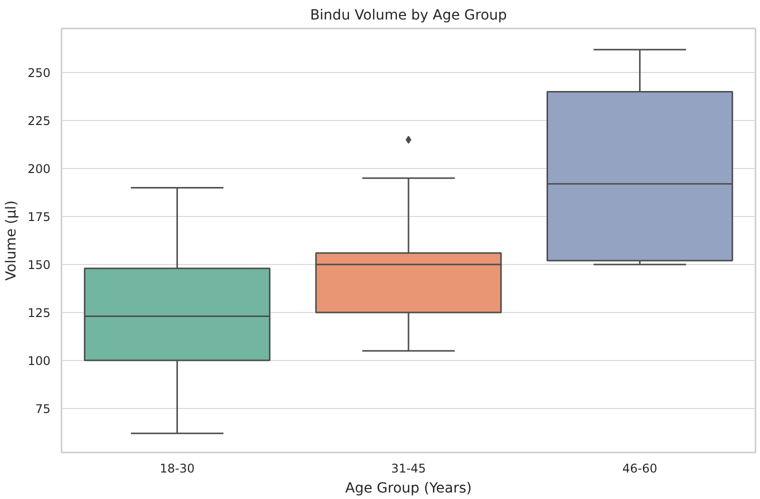  I want to click on chart-title: Bindu Volume by Age Group, so click(409, 16).